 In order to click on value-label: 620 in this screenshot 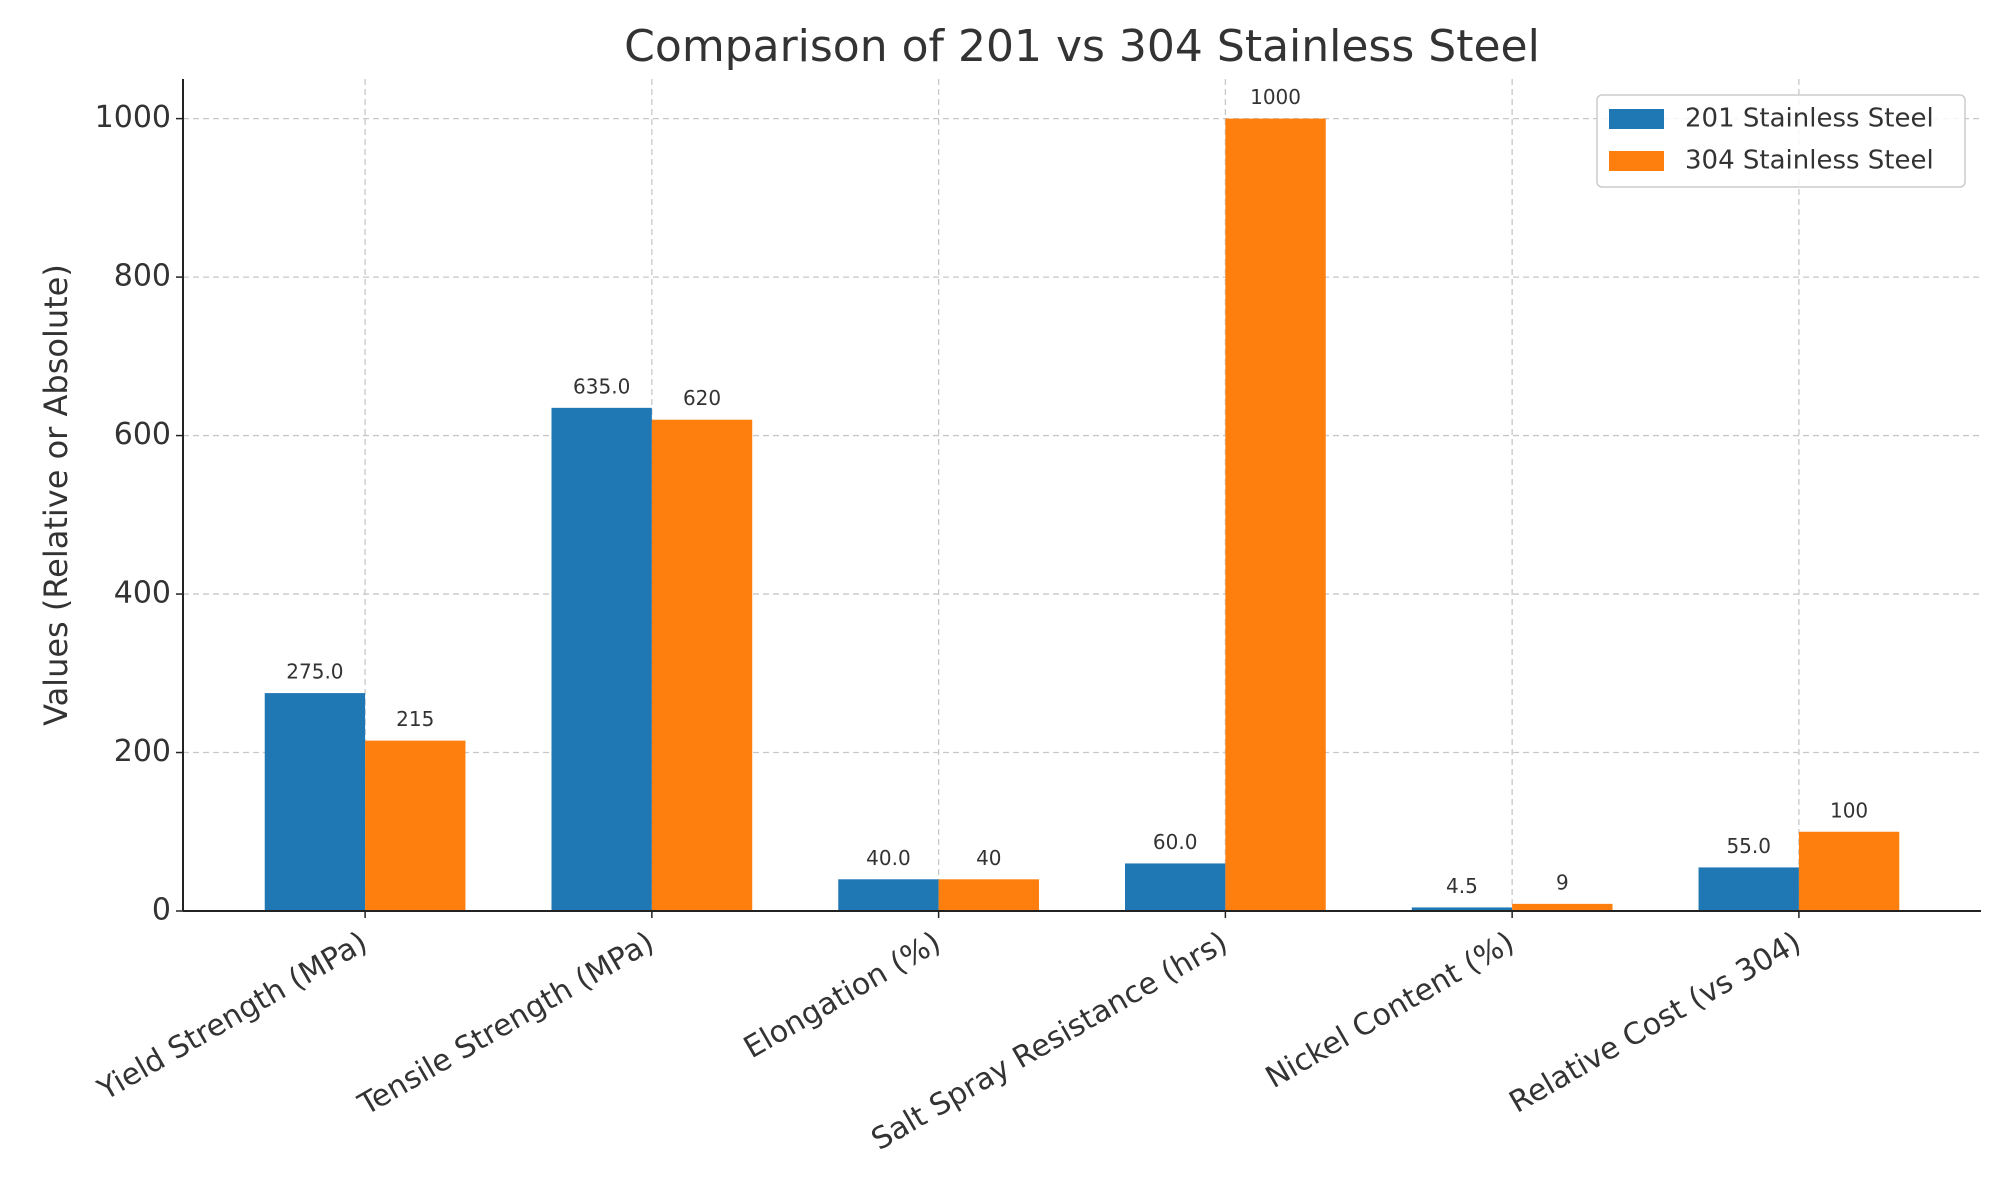, I will do `click(702, 398)`.